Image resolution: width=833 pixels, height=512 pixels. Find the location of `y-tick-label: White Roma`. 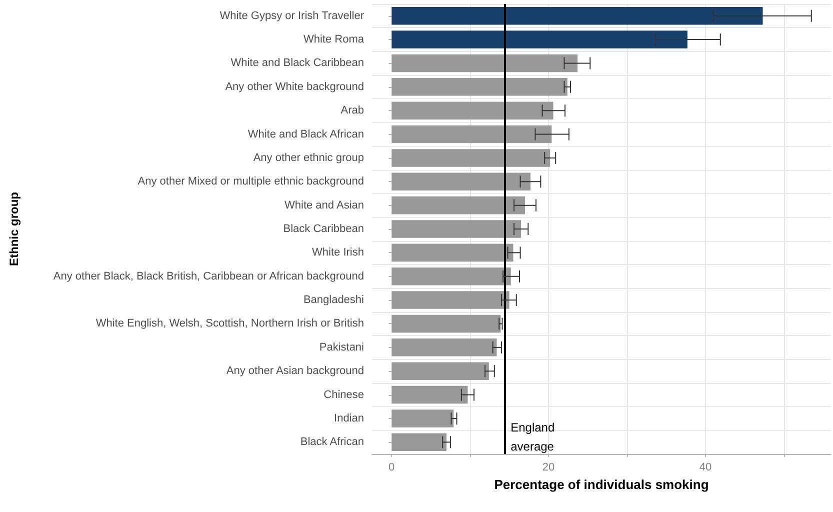

y-tick-label: White Roma is located at coordinates (334, 40).